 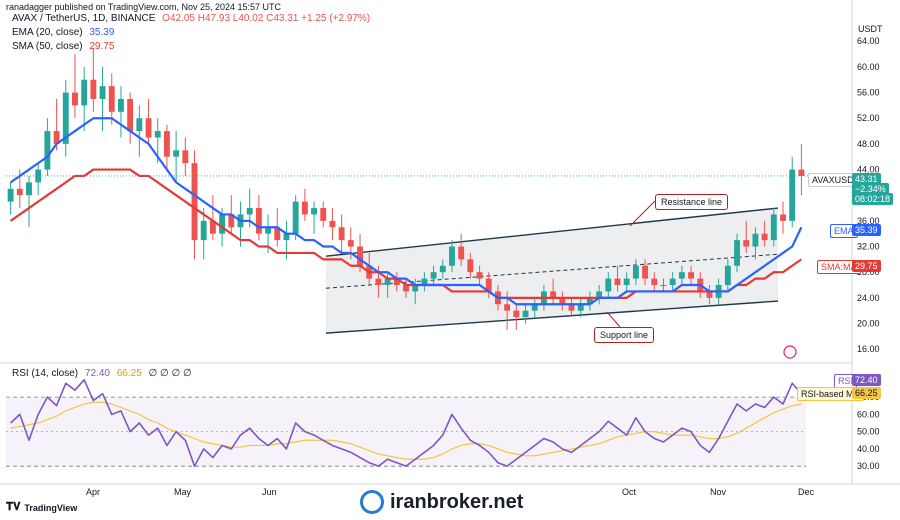 What do you see at coordinates (866, 230) in the screenshot?
I see `ema-badge-value: 35.39` at bounding box center [866, 230].